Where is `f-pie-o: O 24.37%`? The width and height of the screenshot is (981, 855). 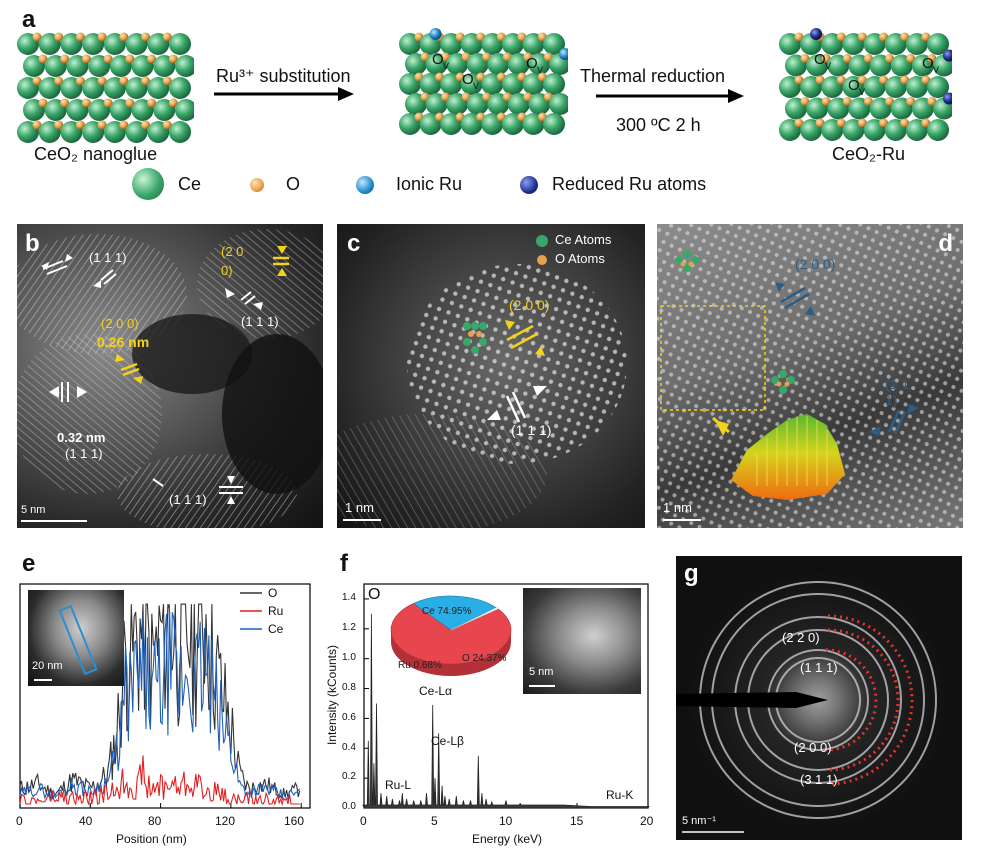
f-pie-o: O 24.37% is located at coordinates (484, 658).